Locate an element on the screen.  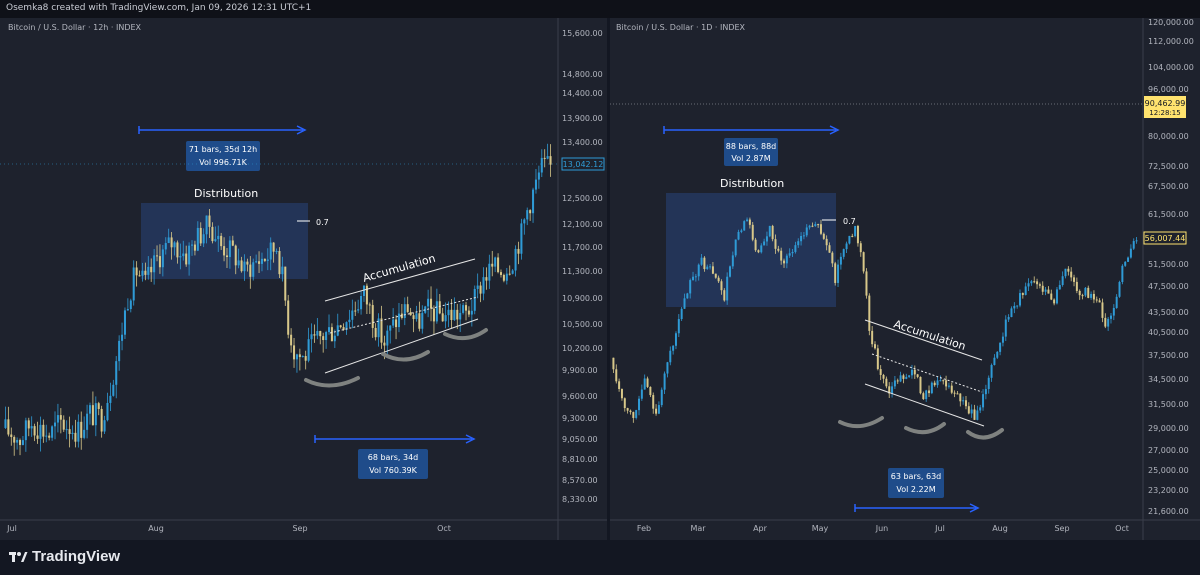
right-y-tick: 112,000.00 is located at coordinates (1171, 41).